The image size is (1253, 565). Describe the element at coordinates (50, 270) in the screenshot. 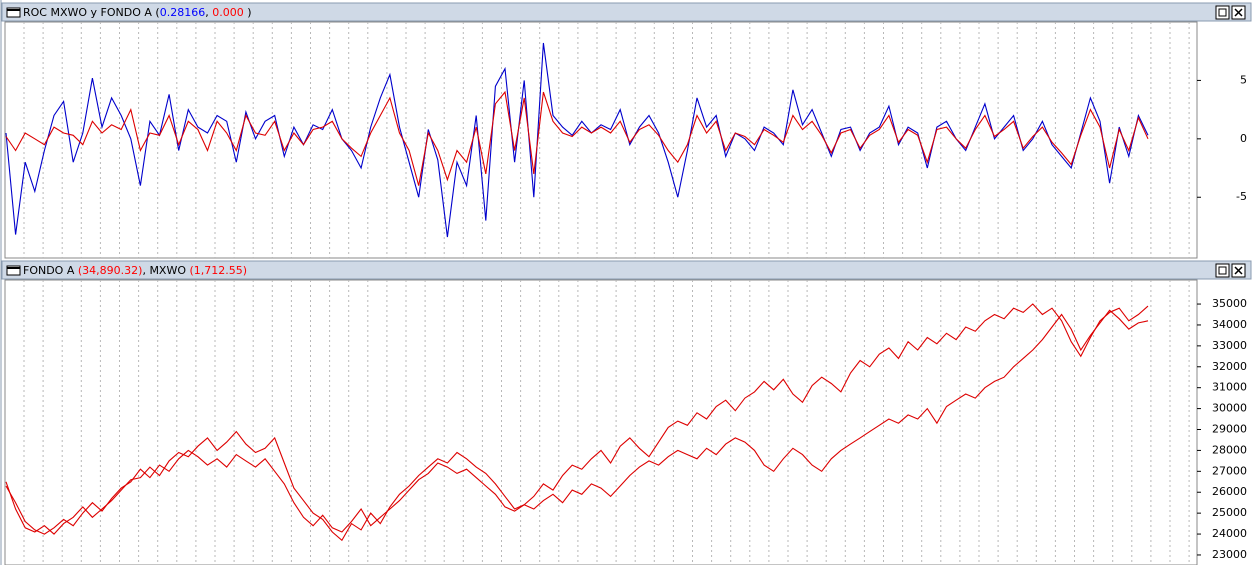

I see `title-part: FONDO A` at that location.